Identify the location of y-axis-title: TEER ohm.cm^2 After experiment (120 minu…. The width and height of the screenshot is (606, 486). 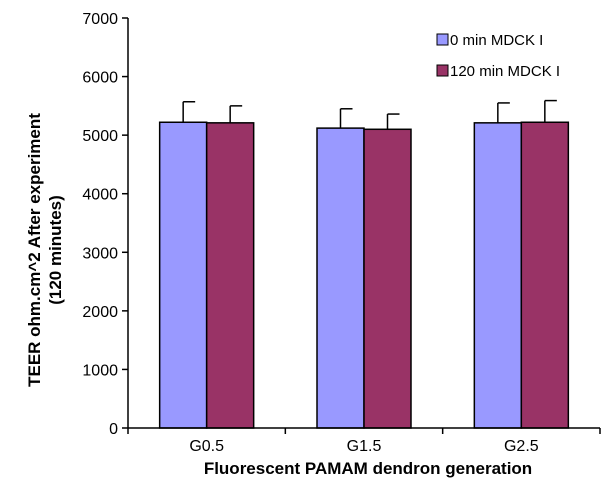
(45, 250).